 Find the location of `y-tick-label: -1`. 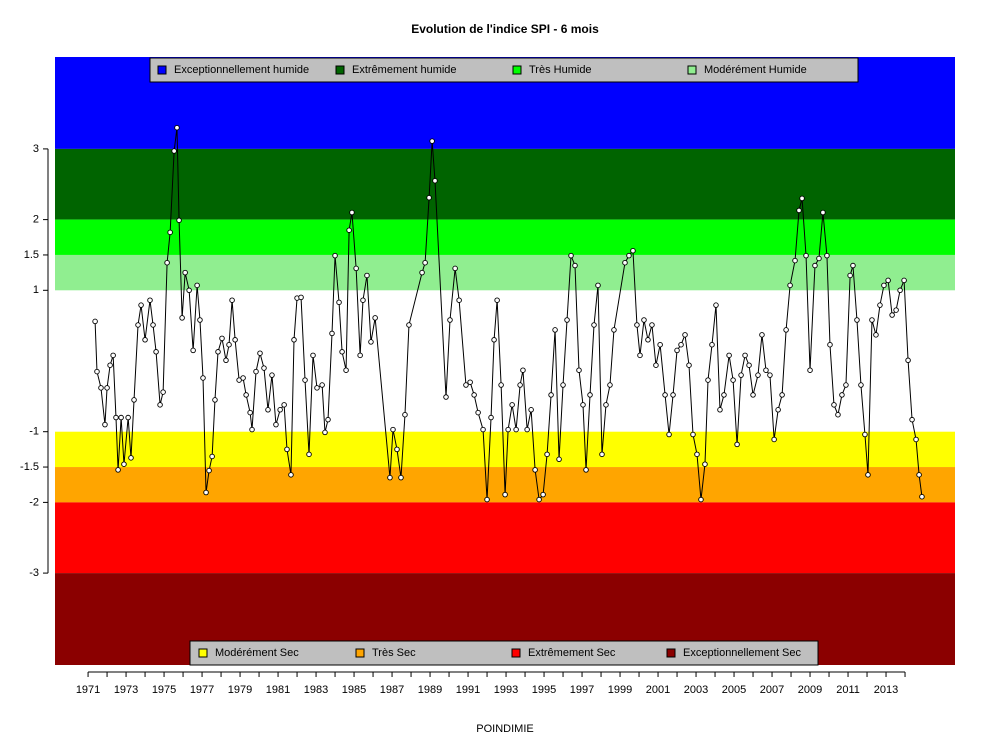

y-tick-label: -1 is located at coordinates (34, 432).